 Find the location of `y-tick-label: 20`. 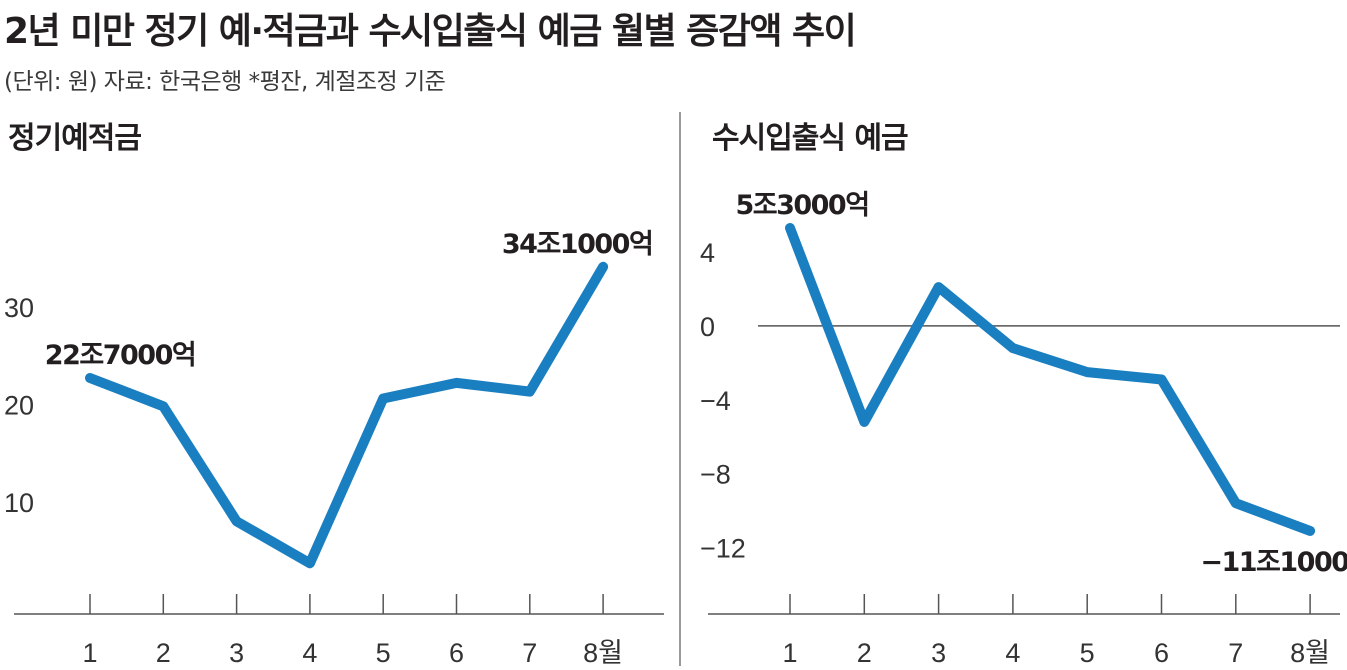

y-tick-label: 20 is located at coordinates (19, 405).